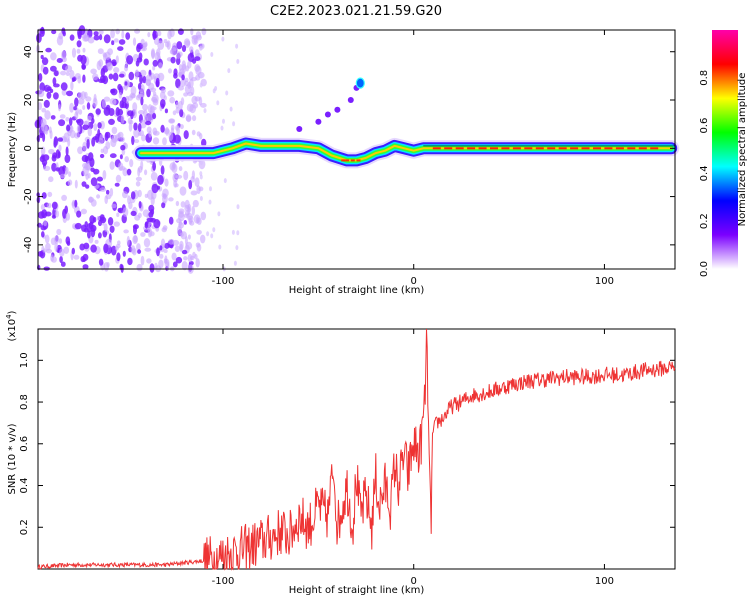 The width and height of the screenshot is (750, 600). I want to click on colorbar-tick-label: 0.8, so click(704, 78).